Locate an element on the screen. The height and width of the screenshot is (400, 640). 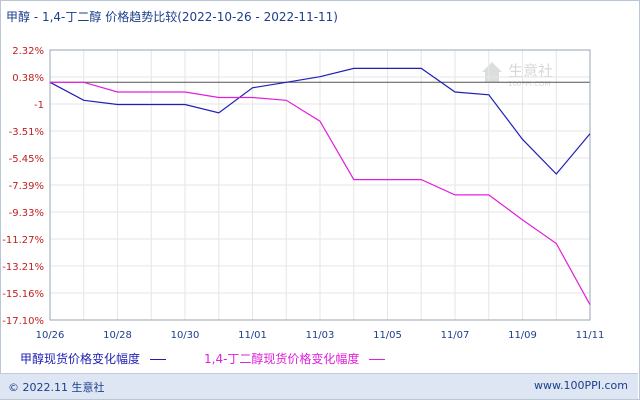
y-tick-label: 0.38% is located at coordinates (28, 78).